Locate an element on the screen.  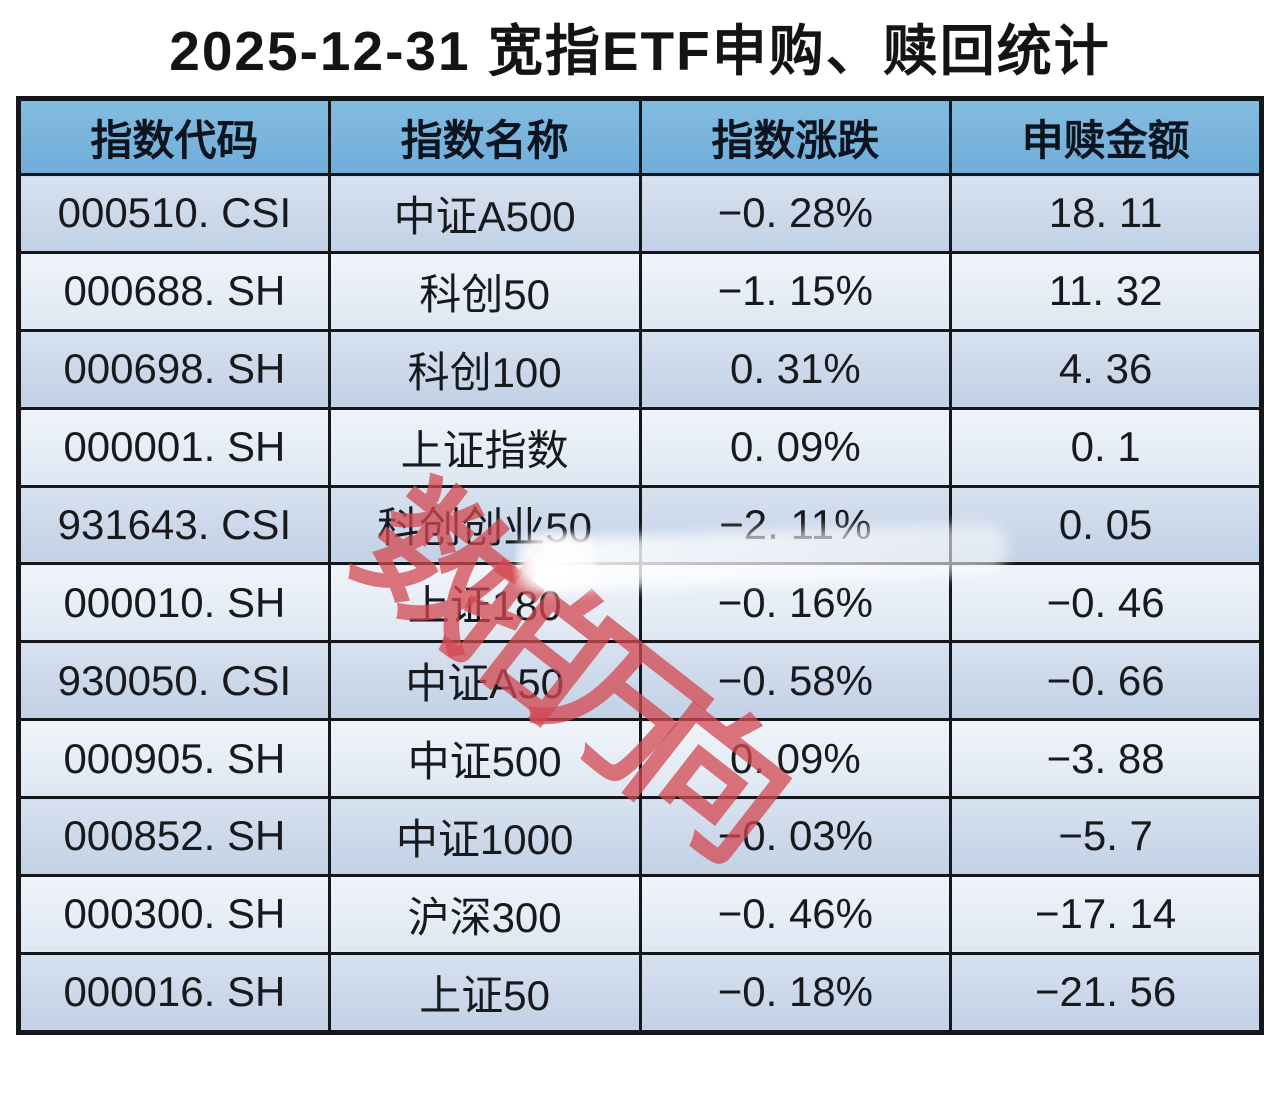
cell-index-change: −0. 58% is located at coordinates (795, 681).